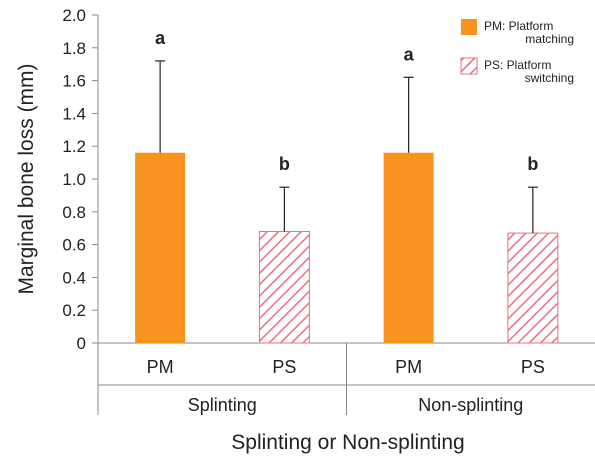 Image resolution: width=595 pixels, height=461 pixels. I want to click on y-tick-label: 1.2, so click(74, 146).